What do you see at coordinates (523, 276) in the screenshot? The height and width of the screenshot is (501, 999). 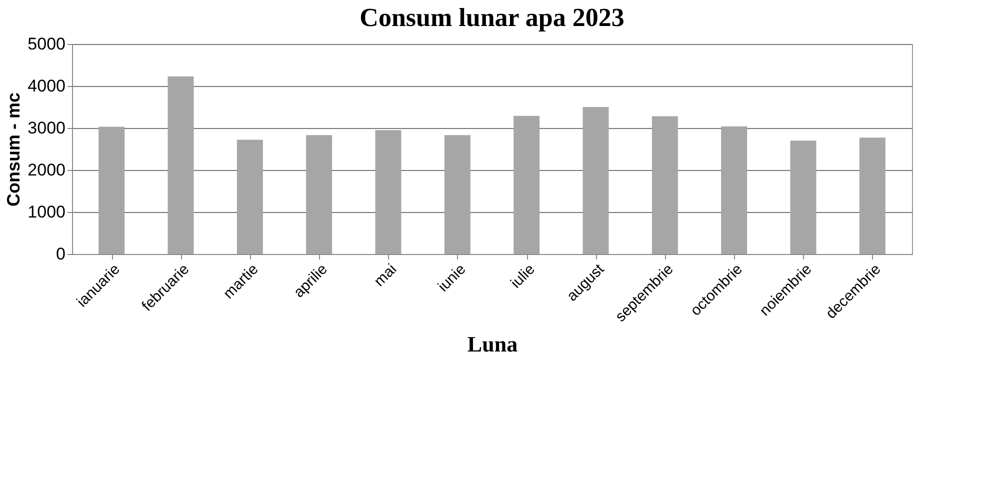 I see `x-tick-label: iulie` at bounding box center [523, 276].